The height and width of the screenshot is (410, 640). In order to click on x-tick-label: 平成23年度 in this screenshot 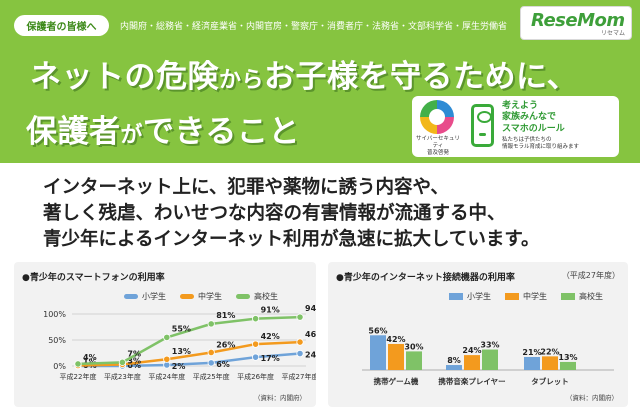, I will do `click(122, 376)`.